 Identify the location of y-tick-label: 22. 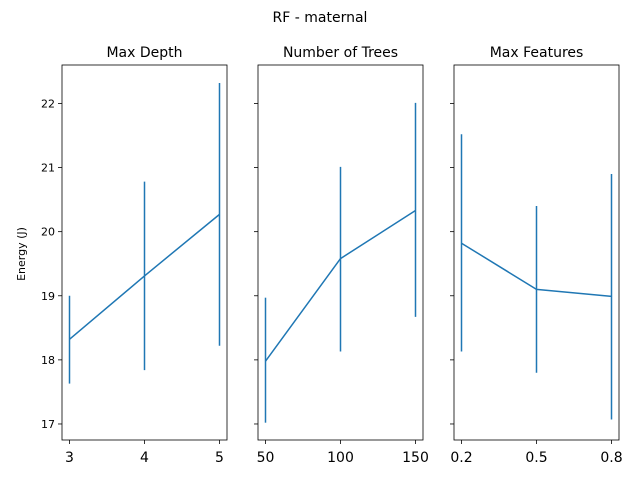
(48, 103).